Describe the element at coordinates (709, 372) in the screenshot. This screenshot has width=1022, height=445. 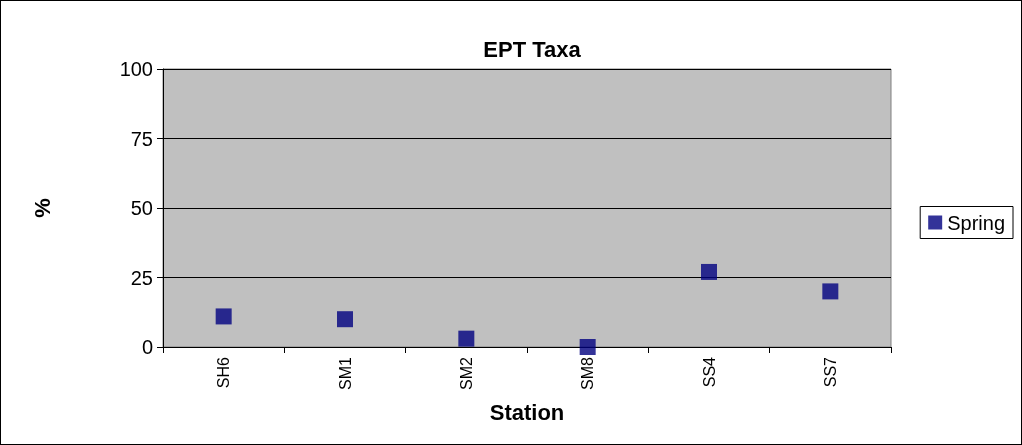
I see `x-tick-label: SS4` at that location.